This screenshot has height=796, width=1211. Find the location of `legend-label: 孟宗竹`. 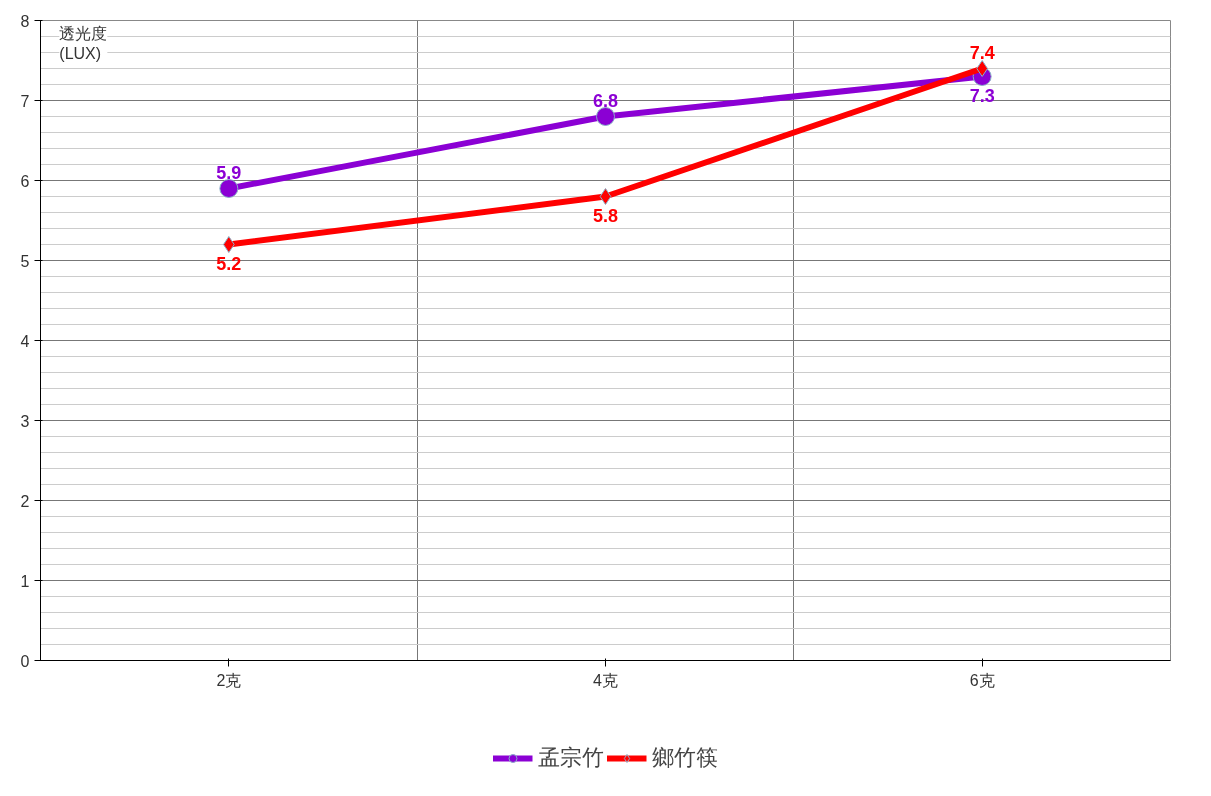

legend-label: 孟宗竹 is located at coordinates (570, 757).